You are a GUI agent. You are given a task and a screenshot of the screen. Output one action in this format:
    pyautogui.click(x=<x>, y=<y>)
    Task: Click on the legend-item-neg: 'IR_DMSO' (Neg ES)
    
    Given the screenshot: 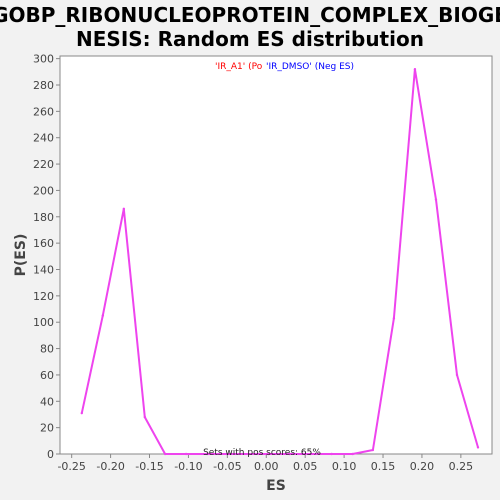 What is the action you would take?
    pyautogui.click(x=310, y=67)
    